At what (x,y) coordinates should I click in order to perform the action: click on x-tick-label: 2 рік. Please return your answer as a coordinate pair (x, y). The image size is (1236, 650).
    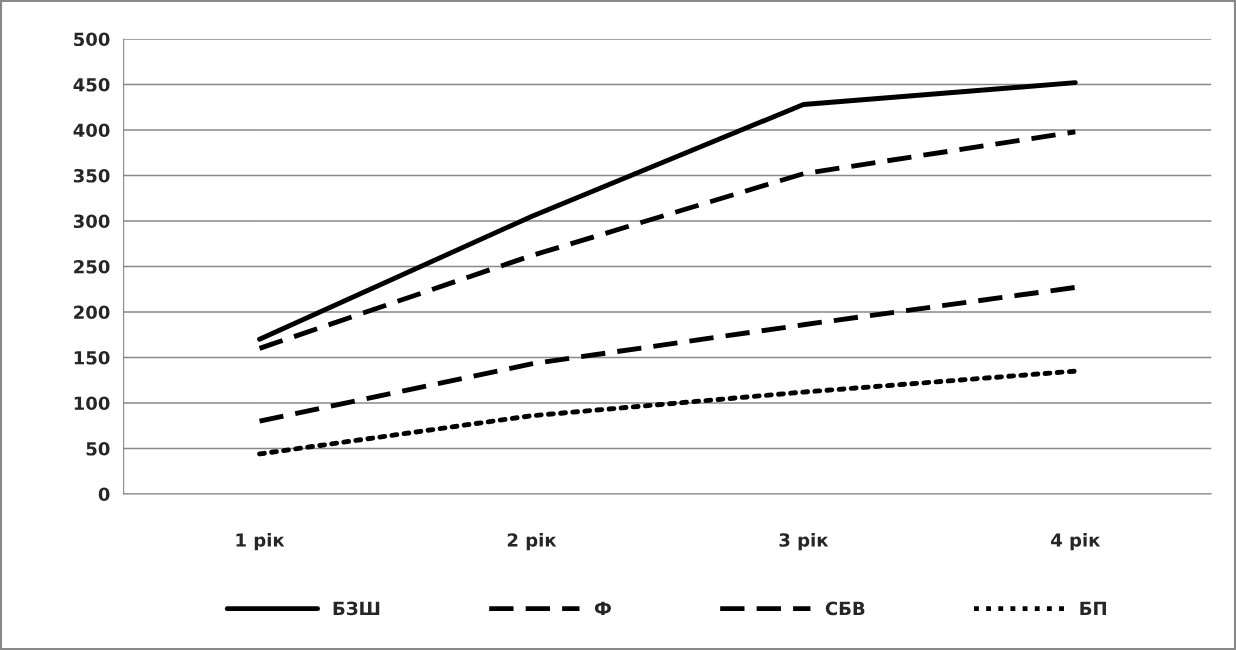
    Looking at the image, I should click on (532, 541).